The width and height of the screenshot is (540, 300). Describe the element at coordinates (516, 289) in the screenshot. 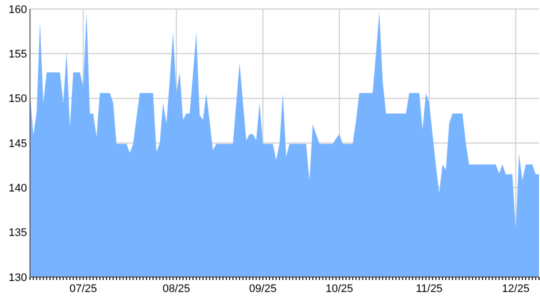

I see `x-tick-label: 12/25` at that location.